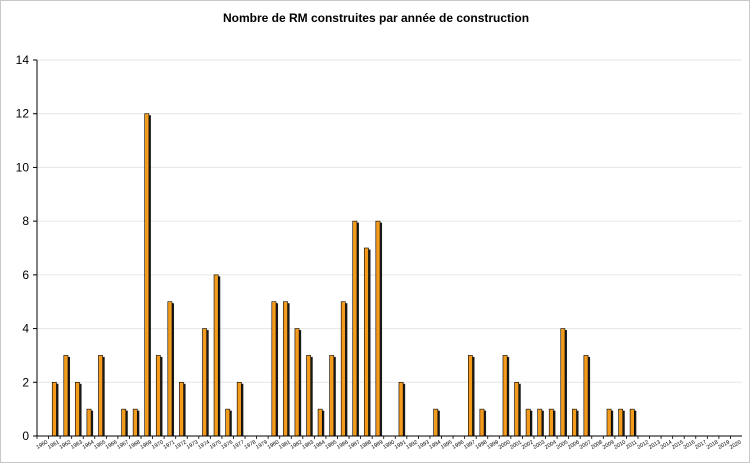 This screenshot has height=464, width=750. What do you see at coordinates (308, 396) in the screenshot?
I see `bar-1983` at bounding box center [308, 396].